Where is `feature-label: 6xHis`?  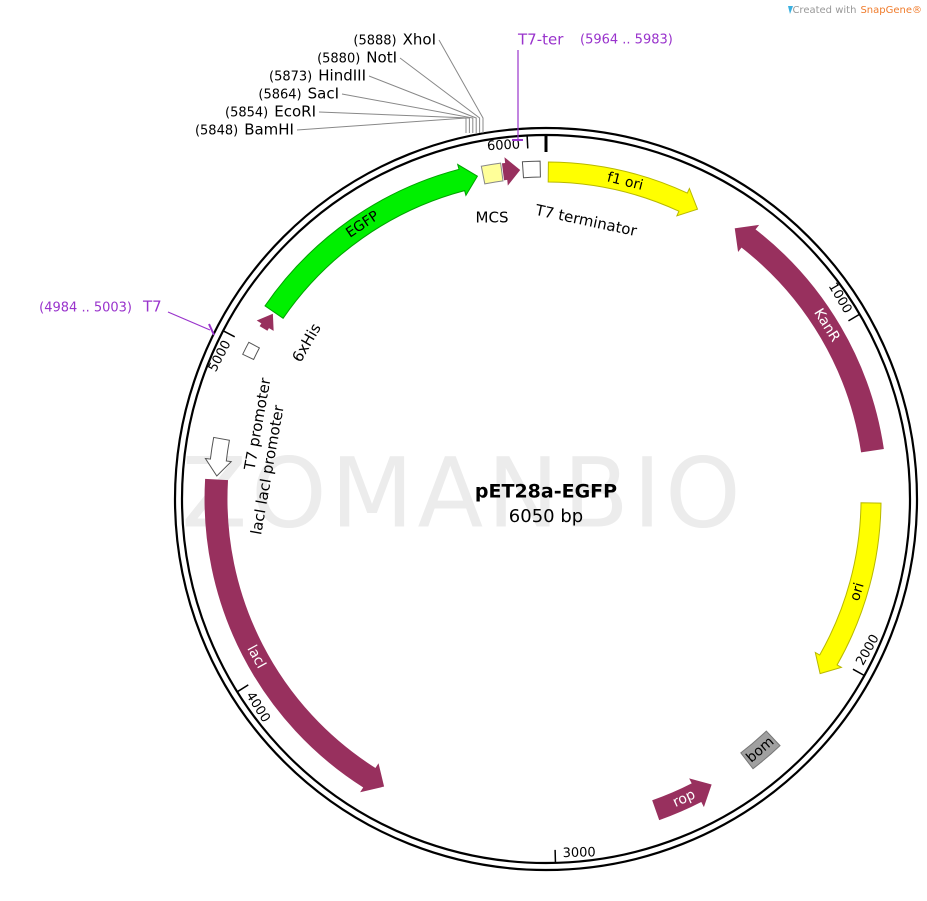
feature-label: 6xHis is located at coordinates (306, 342).